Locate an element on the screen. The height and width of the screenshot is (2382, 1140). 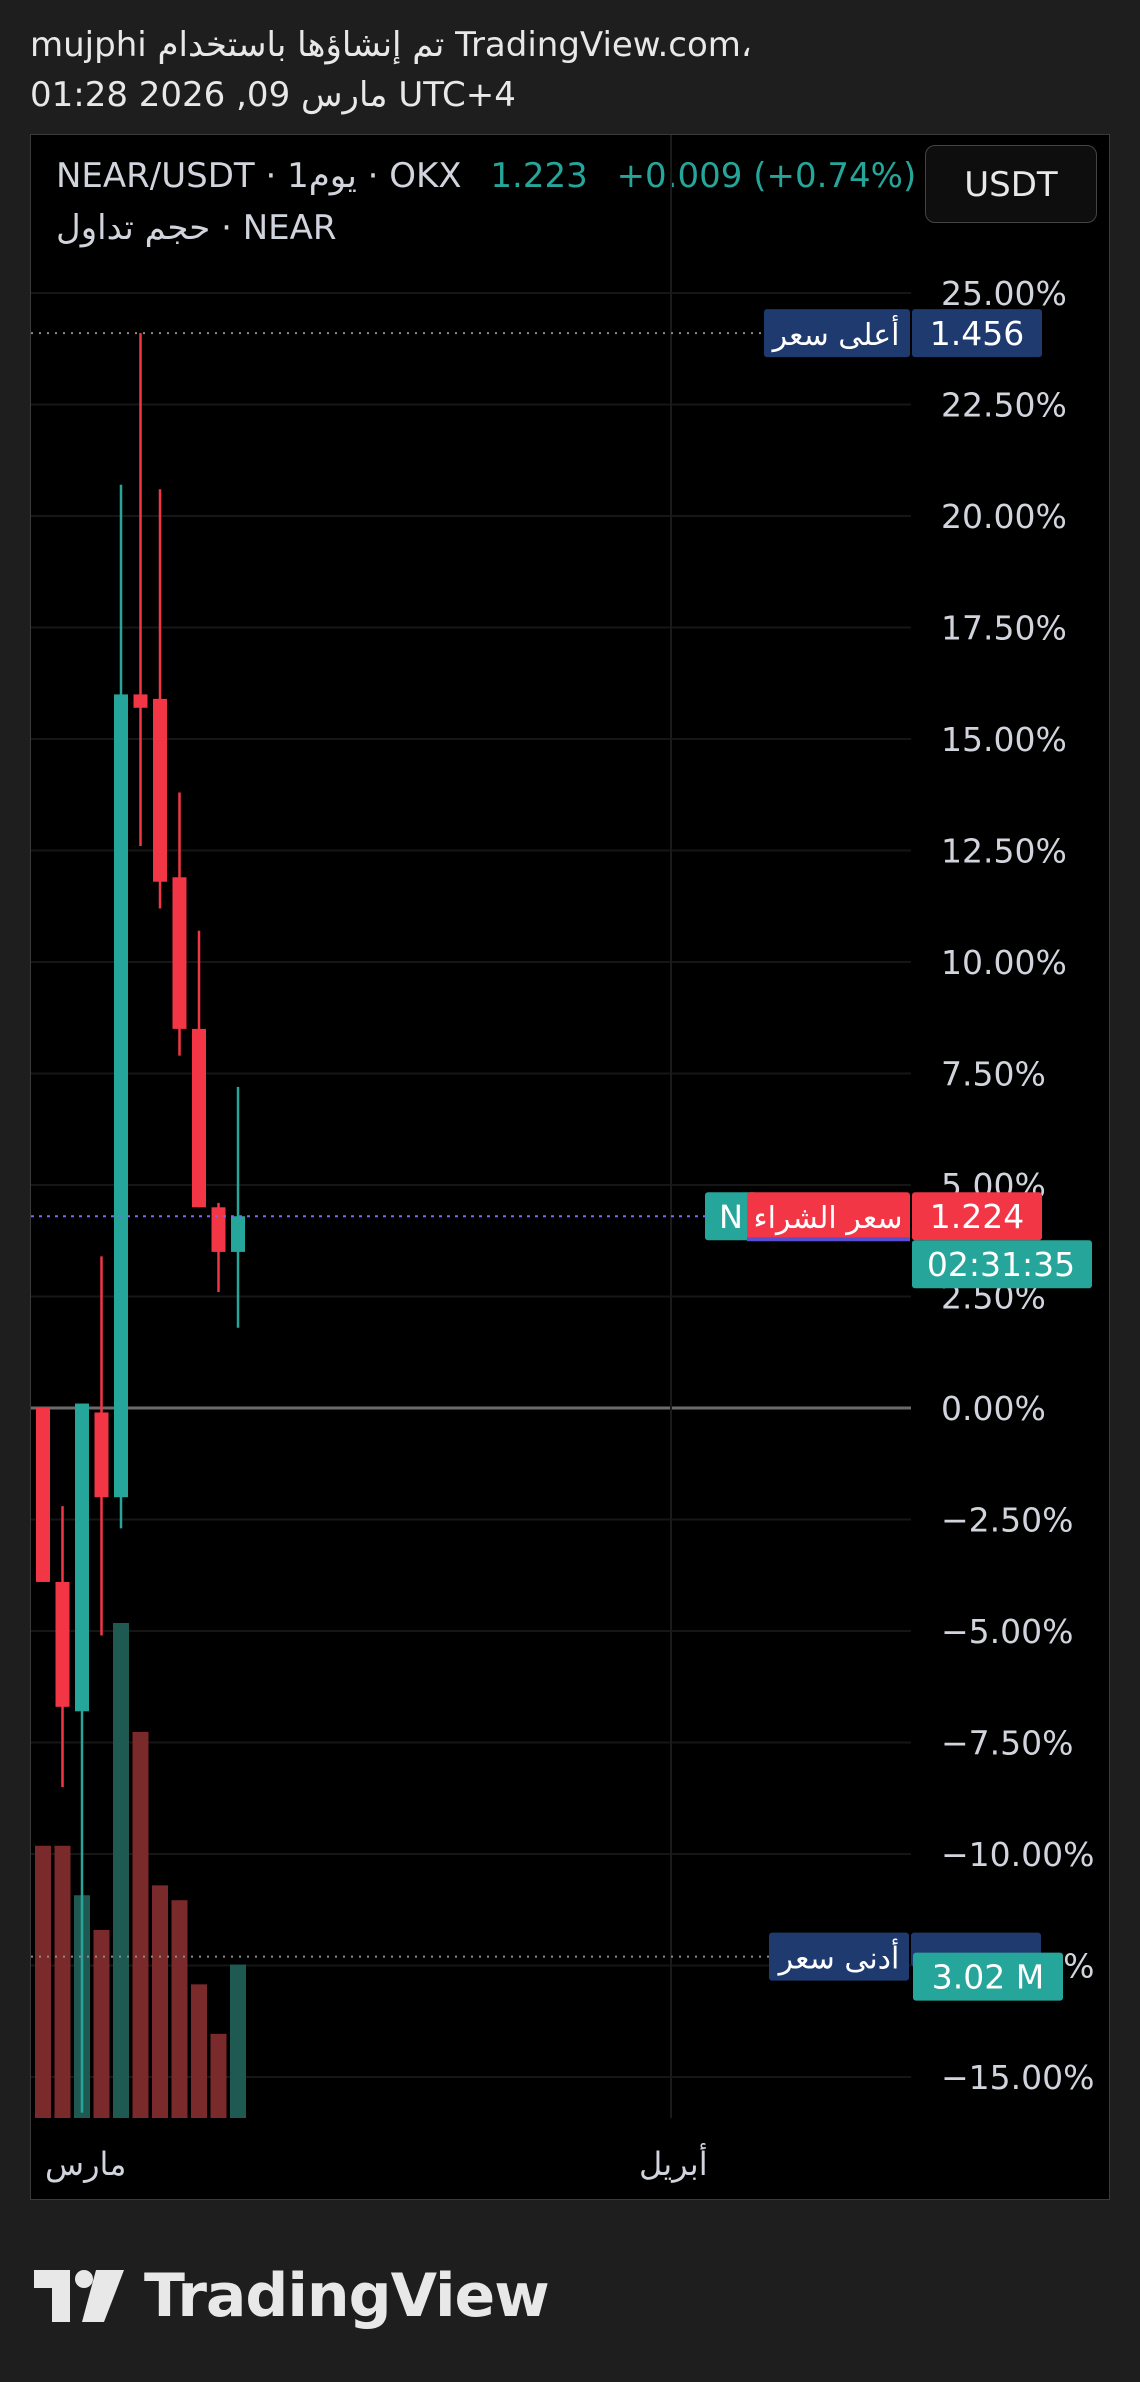
y-tick-label: −7.50% is located at coordinates (1007, 1743).